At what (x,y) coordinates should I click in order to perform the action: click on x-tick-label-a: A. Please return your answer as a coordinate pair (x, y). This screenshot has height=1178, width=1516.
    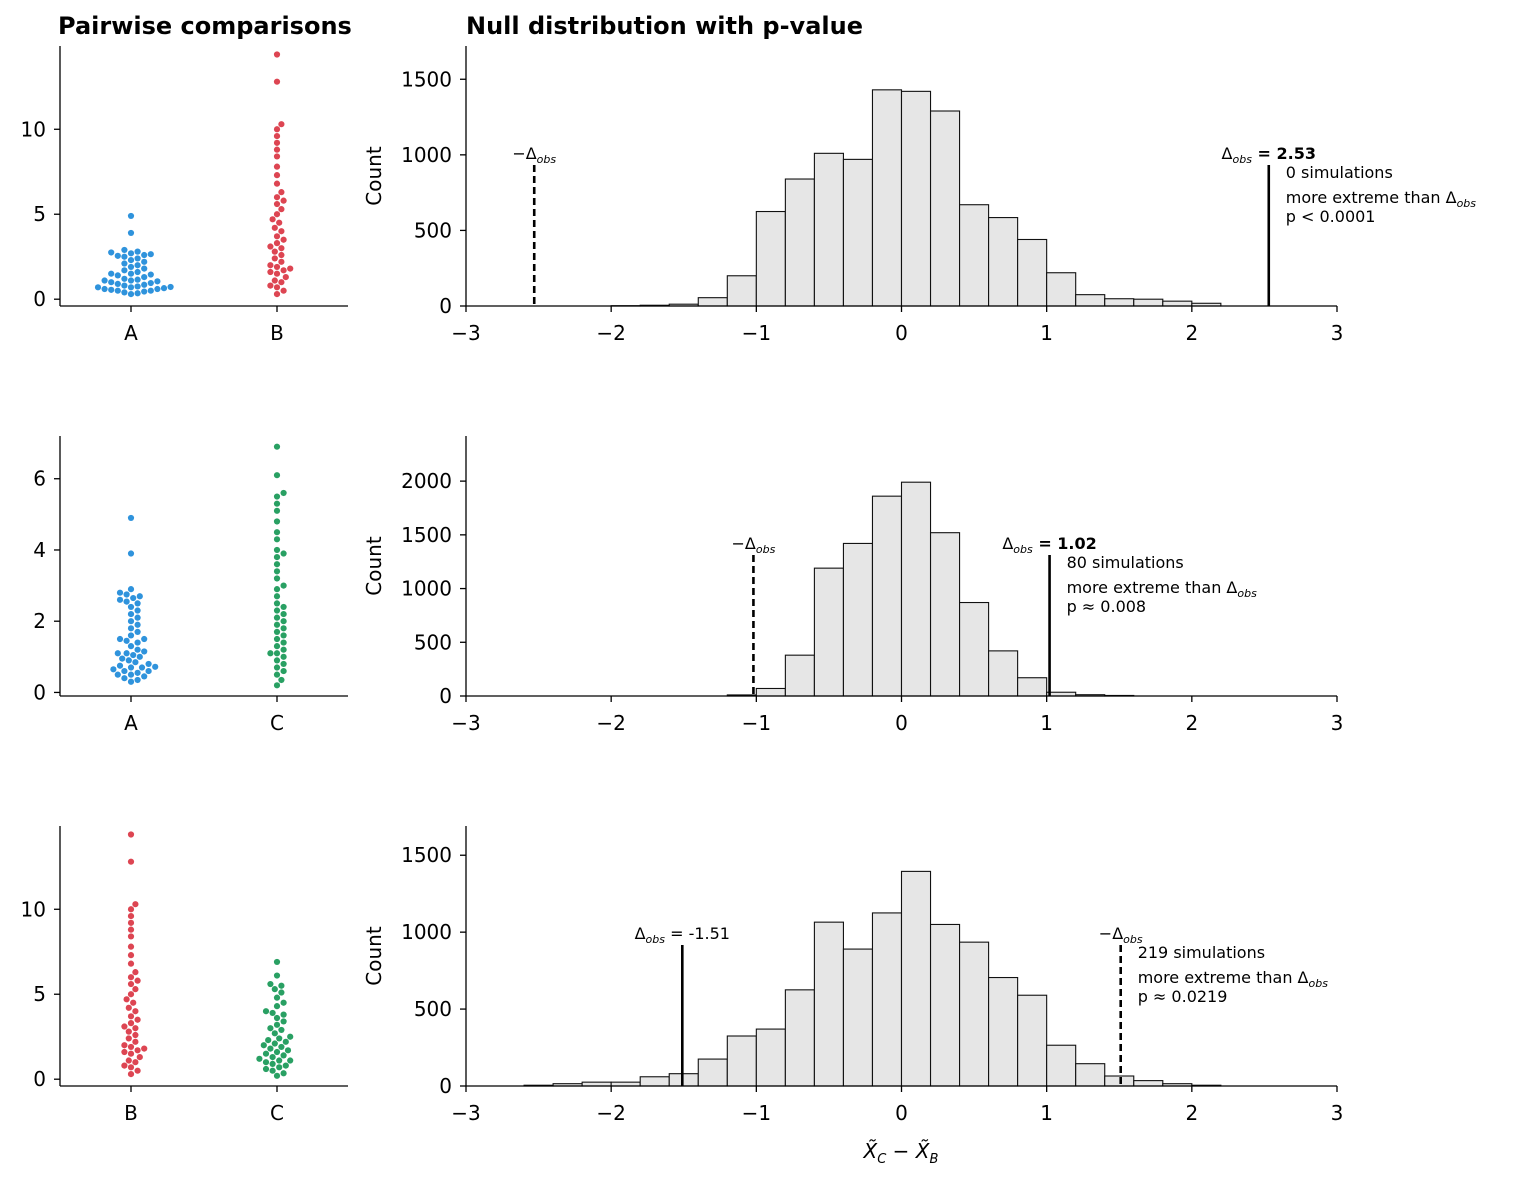
    Looking at the image, I should click on (131, 333).